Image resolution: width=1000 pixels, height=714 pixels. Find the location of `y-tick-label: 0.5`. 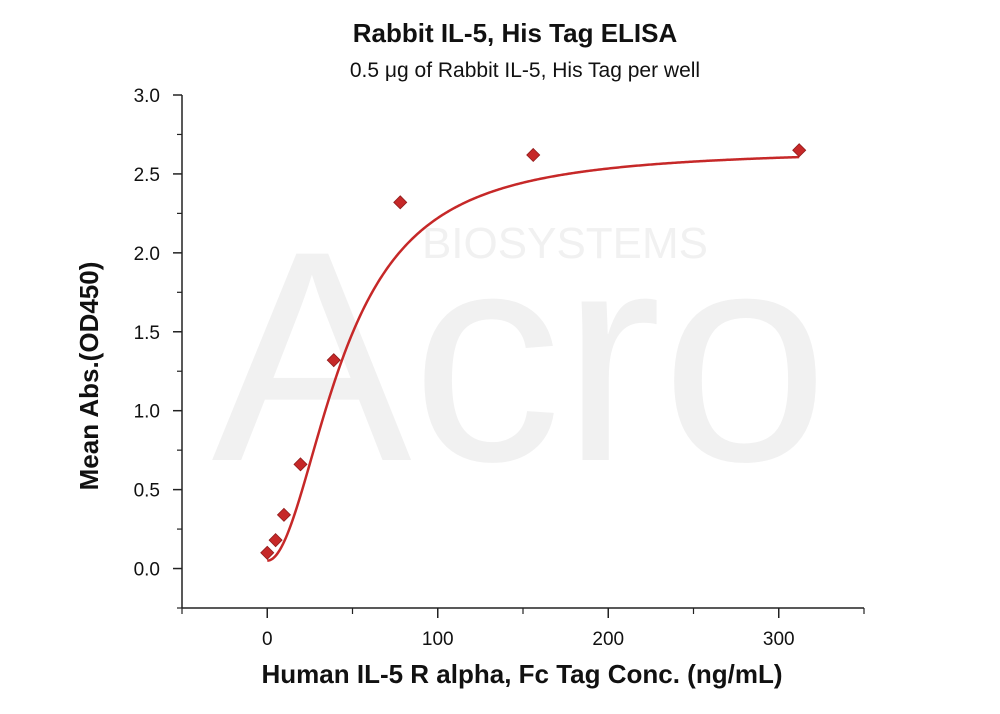

y-tick-label: 0.5 is located at coordinates (147, 491).